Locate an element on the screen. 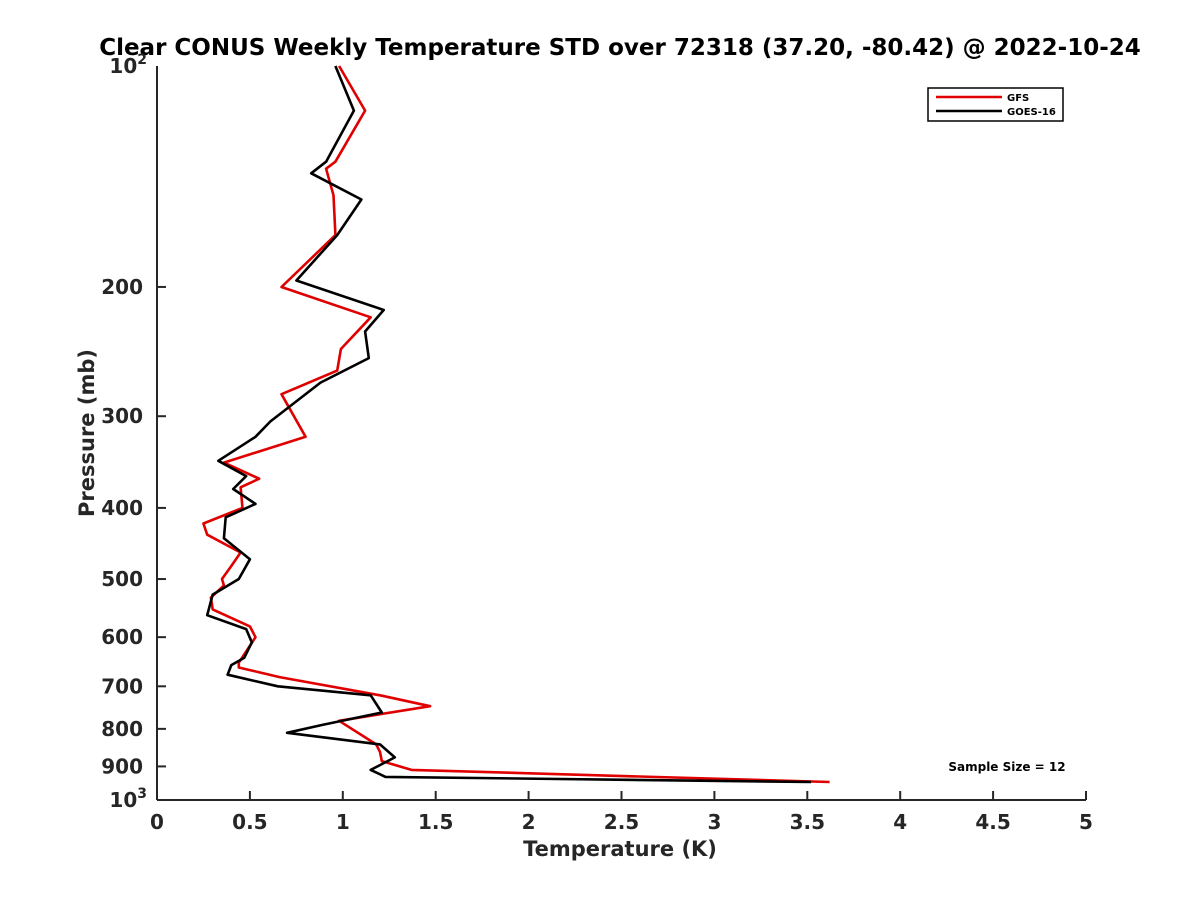 Image resolution: width=1200 pixels, height=900 pixels. y-tick-label-bottom: 103 is located at coordinates (128, 799).